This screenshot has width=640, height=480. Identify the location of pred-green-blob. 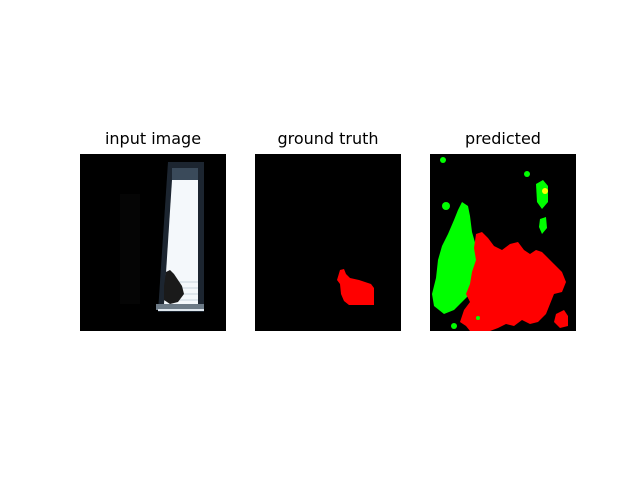
(542, 194).